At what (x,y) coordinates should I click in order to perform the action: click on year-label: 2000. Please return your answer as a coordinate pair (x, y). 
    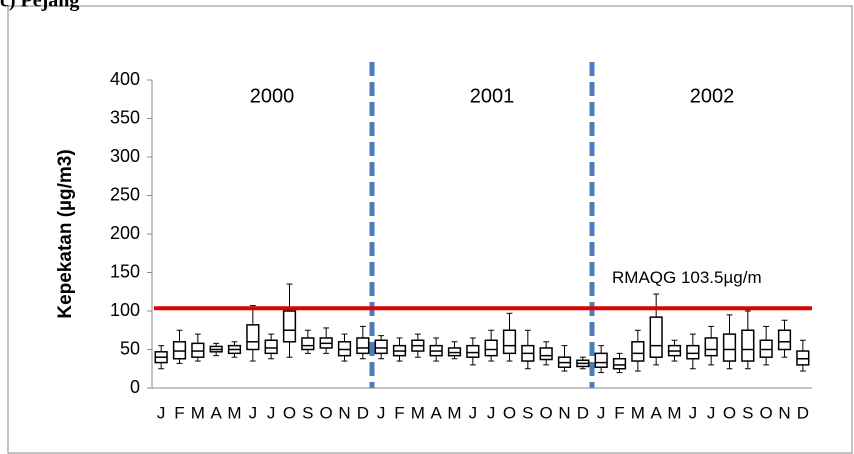
    Looking at the image, I should click on (272, 97).